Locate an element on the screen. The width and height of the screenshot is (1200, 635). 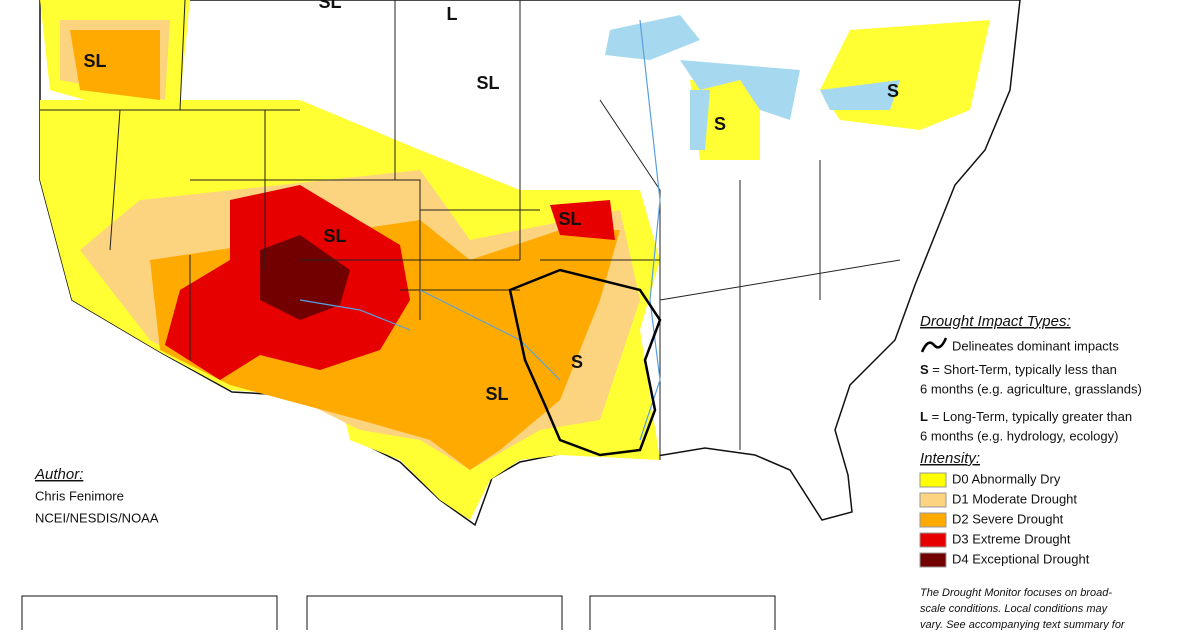
legend-label: D3 Extreme Drought is located at coordinates (1011, 538).